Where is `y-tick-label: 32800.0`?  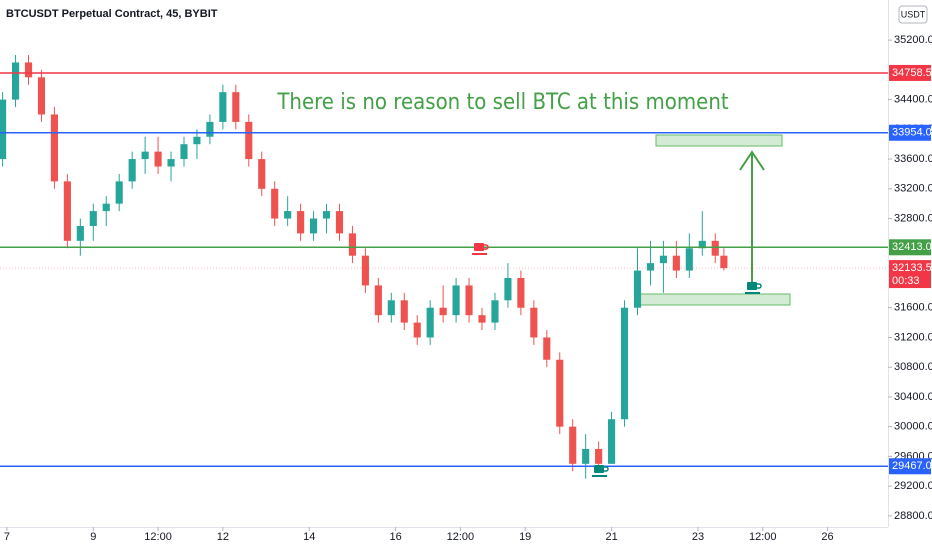 y-tick-label: 32800.0 is located at coordinates (913, 218).